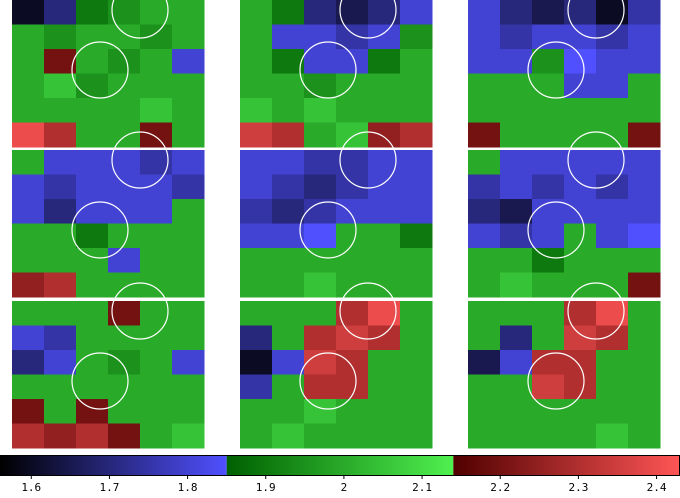 The height and width of the screenshot is (498, 680). What do you see at coordinates (657, 487) in the screenshot?
I see `colorbar-tick-label: 2.4` at bounding box center [657, 487].